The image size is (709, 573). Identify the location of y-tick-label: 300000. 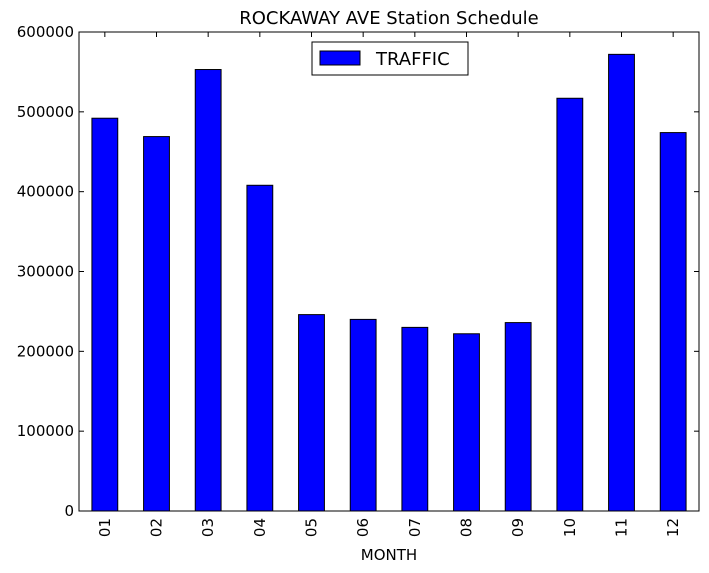
(45, 272).